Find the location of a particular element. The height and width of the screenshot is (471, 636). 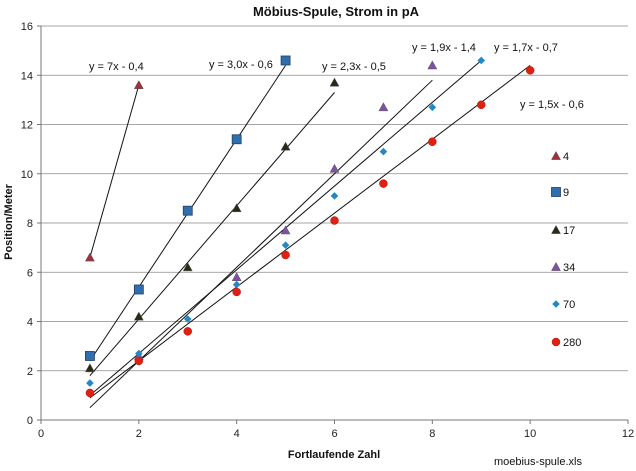

y-axis-label: Position/Meter is located at coordinates (9, 221).